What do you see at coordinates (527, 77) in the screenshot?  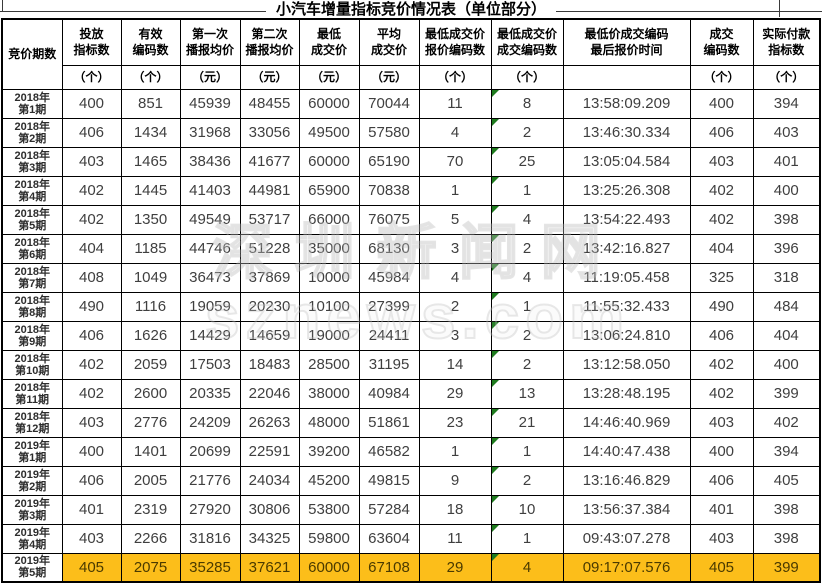 I see `column-unit-7: （个）` at bounding box center [527, 77].